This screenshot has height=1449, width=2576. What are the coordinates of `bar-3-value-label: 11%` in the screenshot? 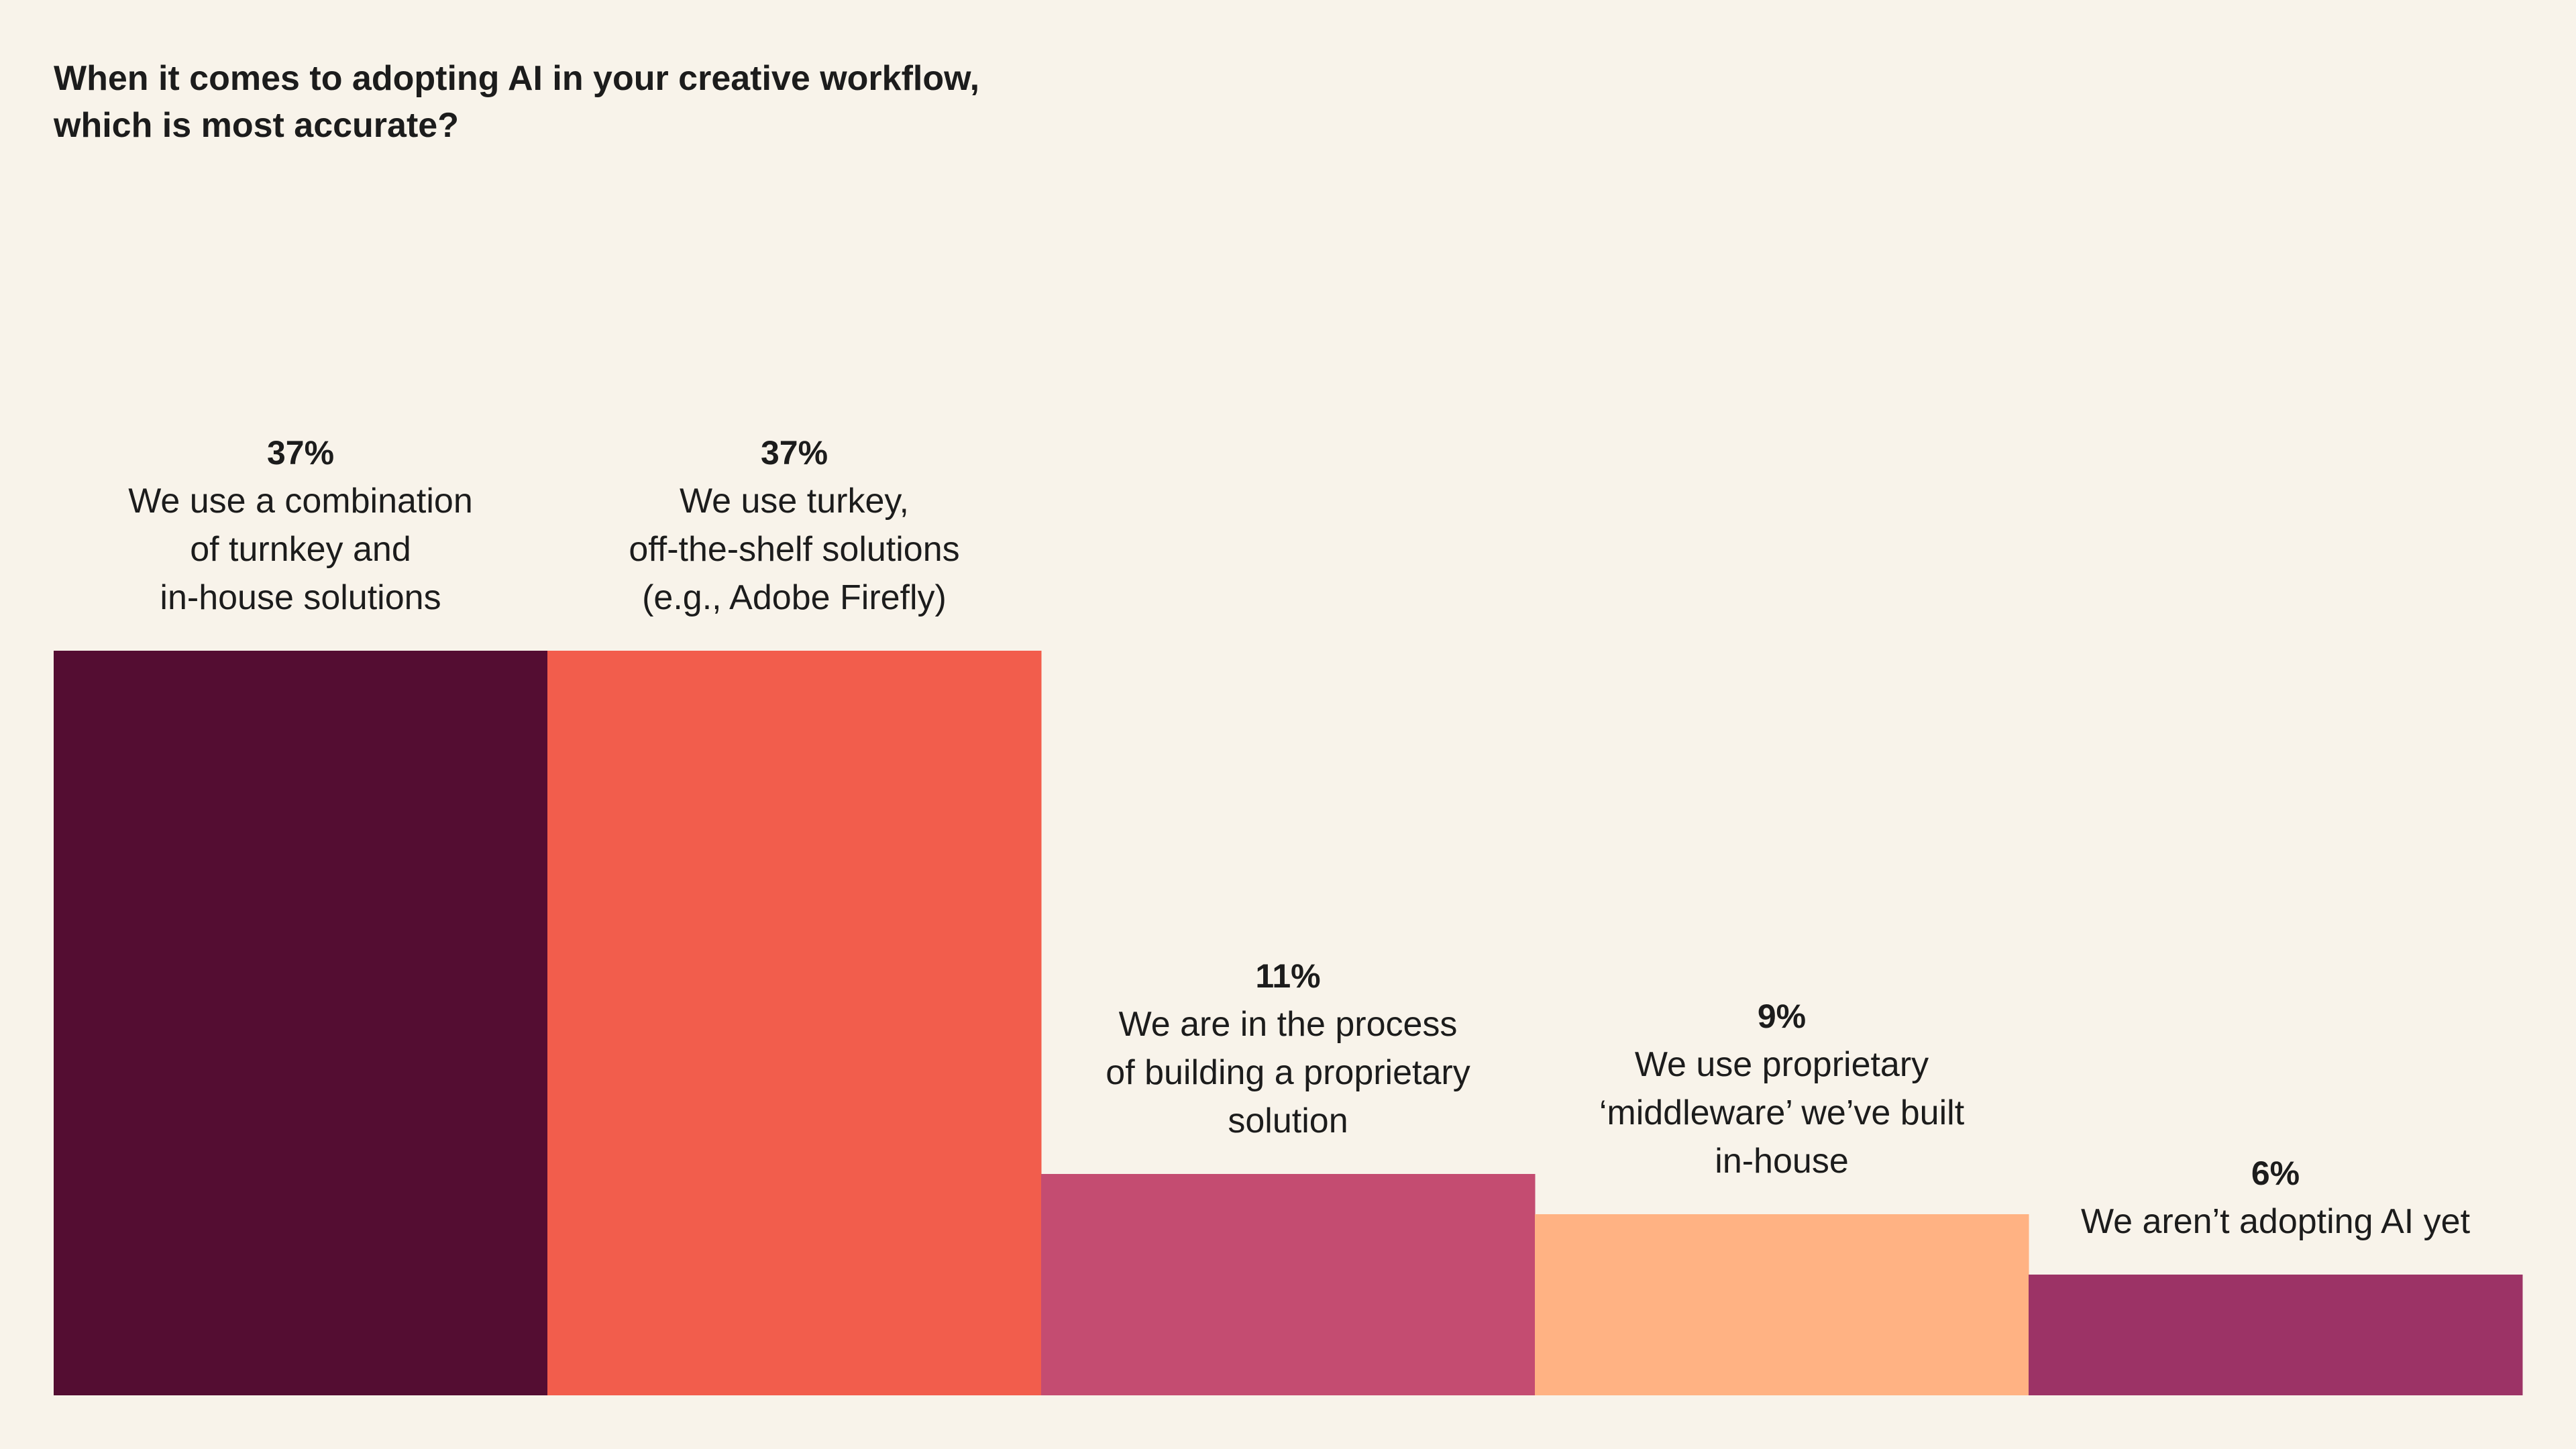 It's located at (1287, 976).